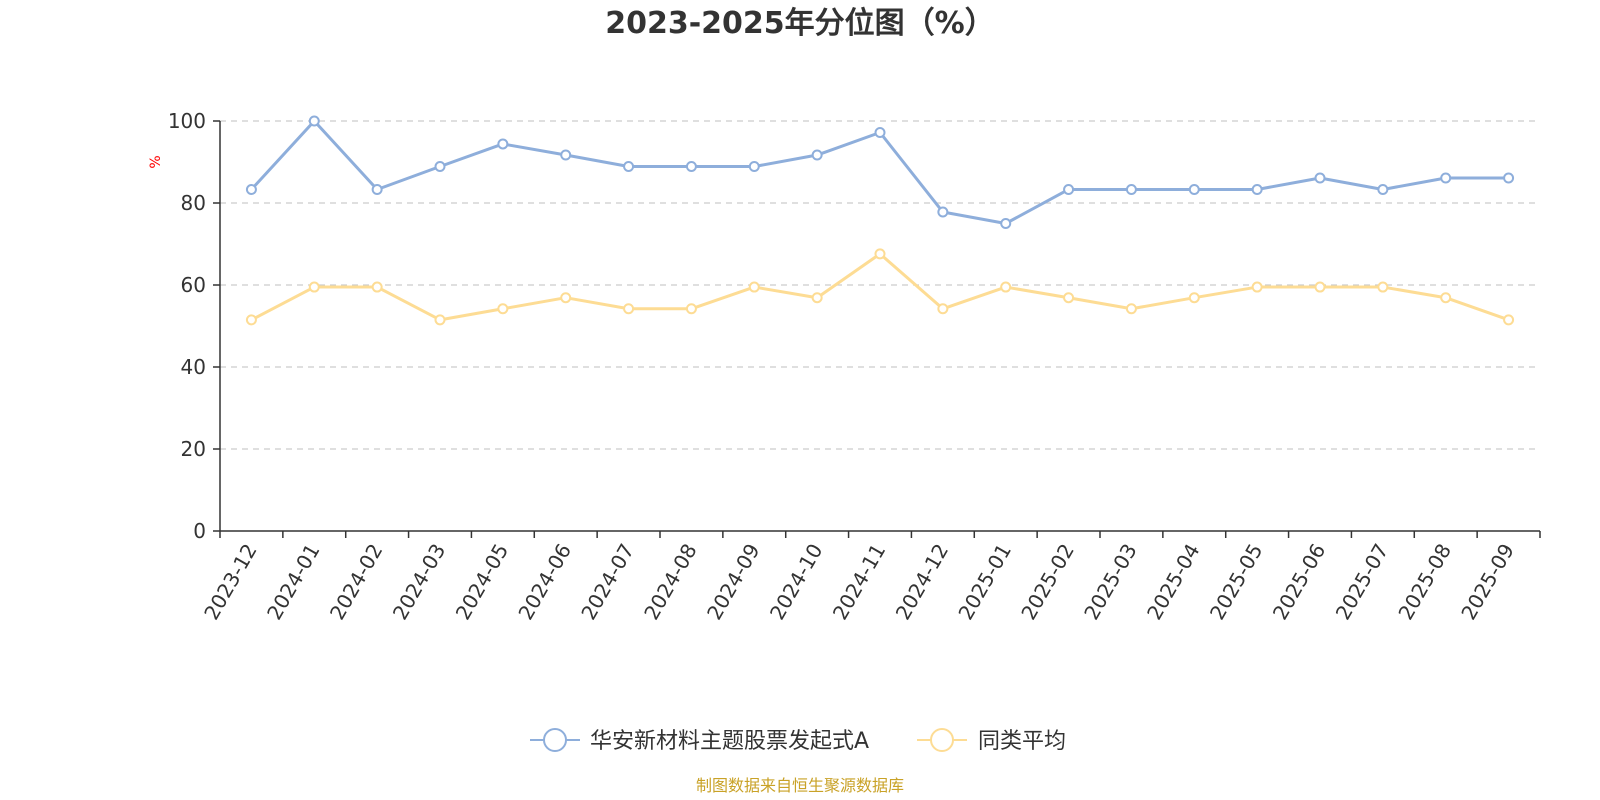 This screenshot has width=1600, height=800. I want to click on x-tick-label: 2025-05, so click(1236, 582).